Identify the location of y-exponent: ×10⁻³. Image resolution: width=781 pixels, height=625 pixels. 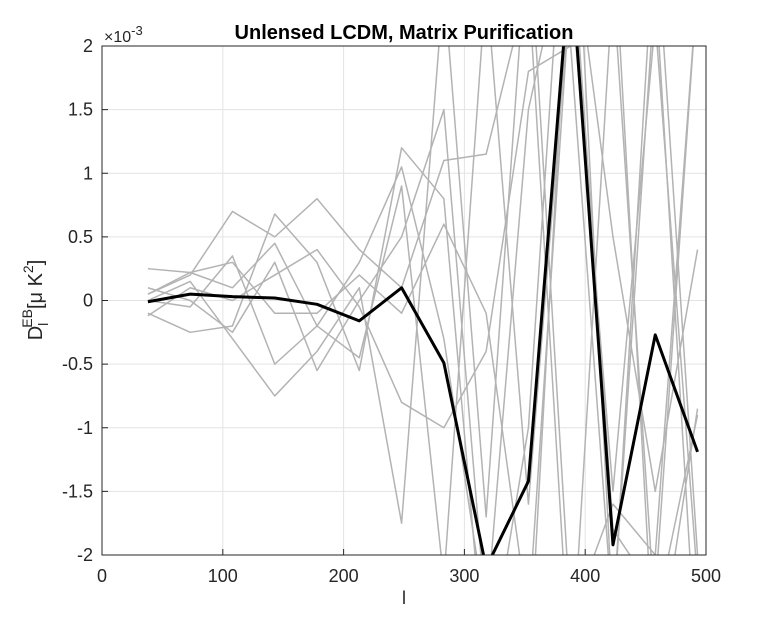
(123, 34).